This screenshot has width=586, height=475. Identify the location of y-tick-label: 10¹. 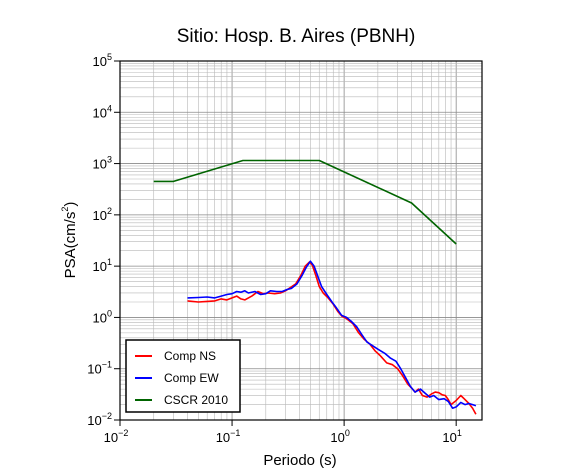
(102, 265).